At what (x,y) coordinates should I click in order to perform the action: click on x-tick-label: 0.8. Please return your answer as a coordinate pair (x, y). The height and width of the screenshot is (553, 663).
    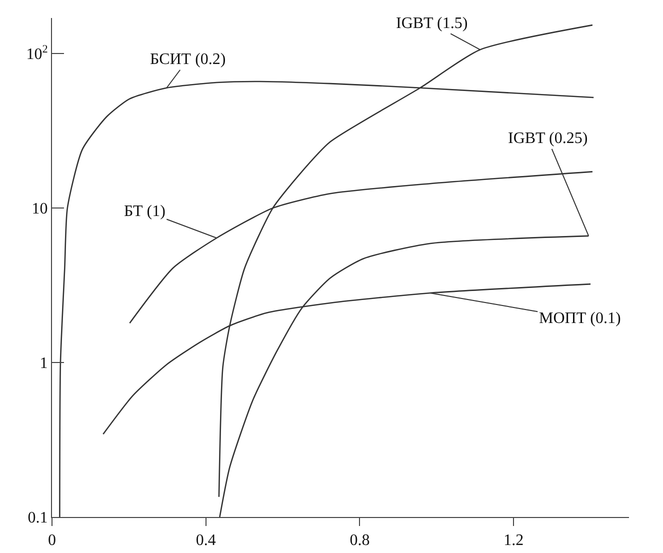
    Looking at the image, I should click on (360, 541).